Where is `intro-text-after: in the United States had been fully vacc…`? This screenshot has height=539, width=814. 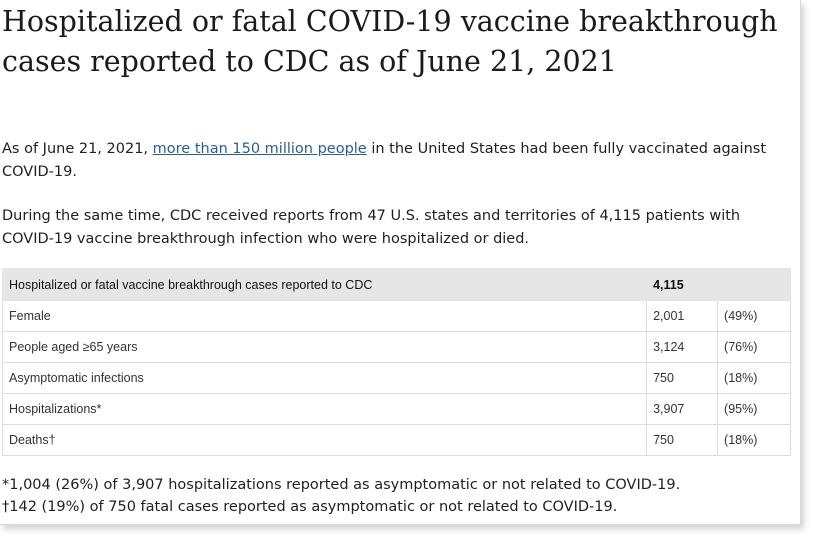 intro-text-after: in the United States had been fully vacc… is located at coordinates (384, 160).